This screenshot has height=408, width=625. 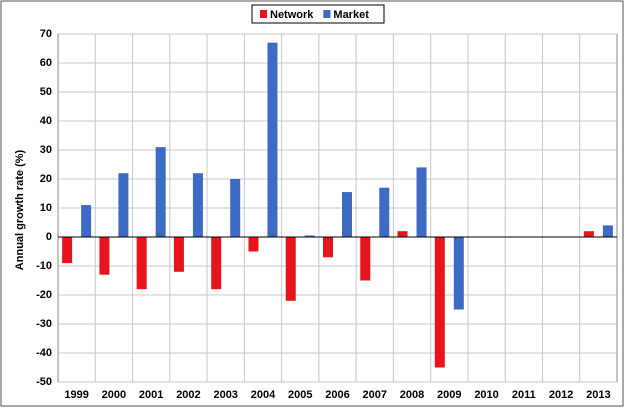 What do you see at coordinates (46, 179) in the screenshot?
I see `y-tick-label: 20` at bounding box center [46, 179].